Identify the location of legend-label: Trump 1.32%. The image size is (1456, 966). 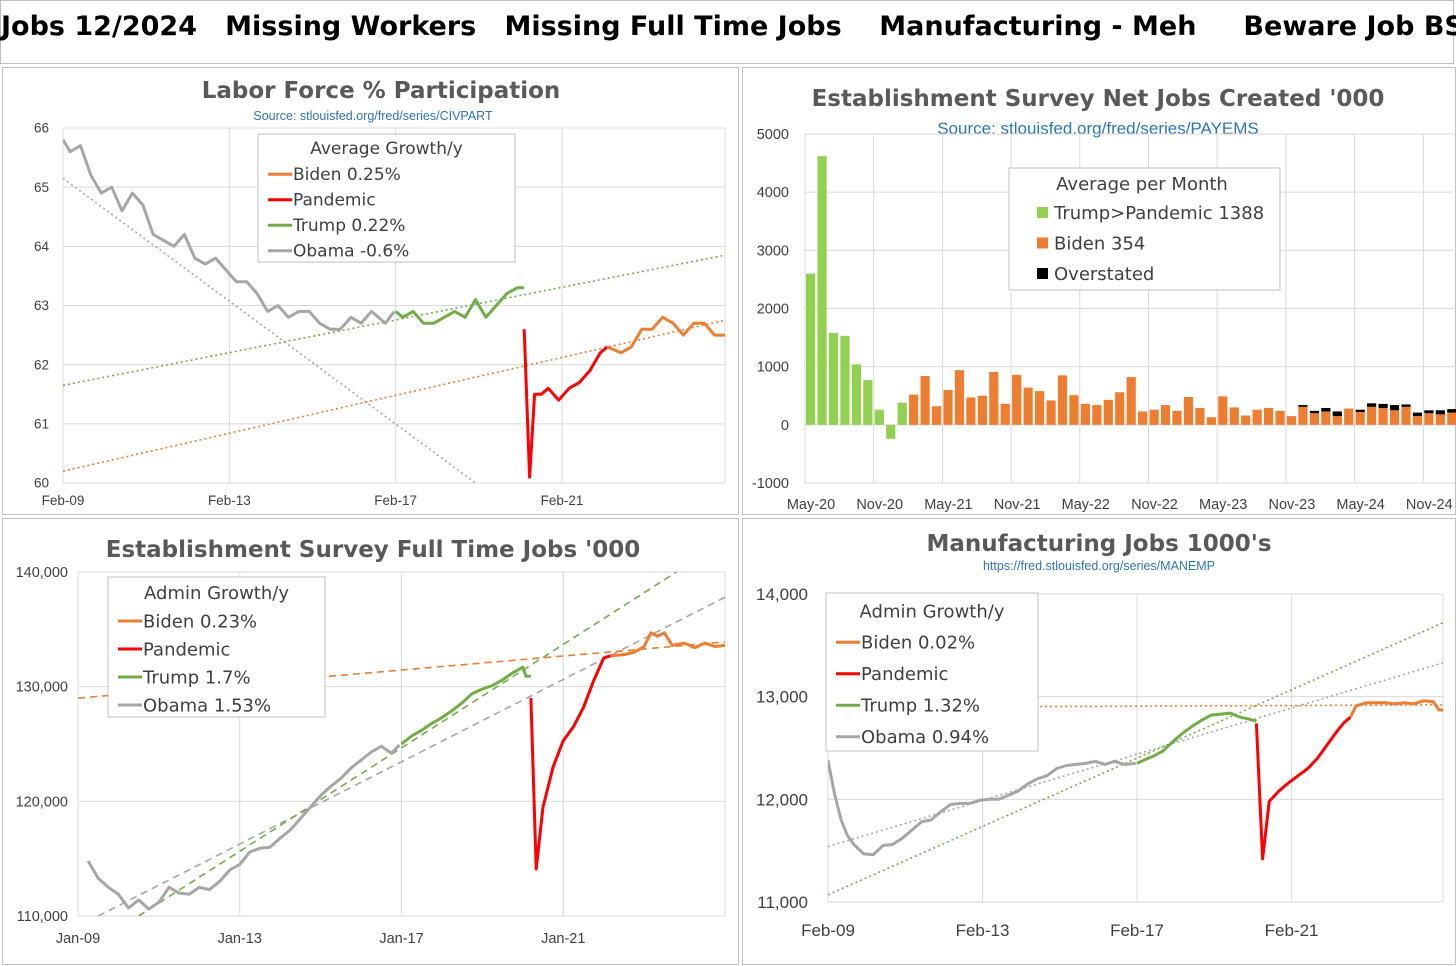
(920, 706).